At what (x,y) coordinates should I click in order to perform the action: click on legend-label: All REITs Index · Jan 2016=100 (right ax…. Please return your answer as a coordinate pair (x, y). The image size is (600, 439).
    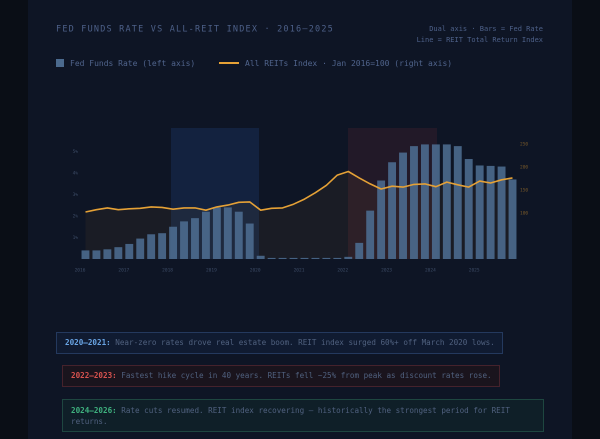
    Looking at the image, I should click on (348, 63).